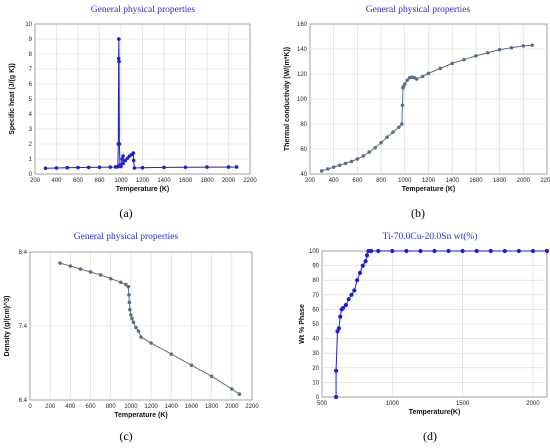  I want to click on y-tick-label: 3, so click(31, 130).